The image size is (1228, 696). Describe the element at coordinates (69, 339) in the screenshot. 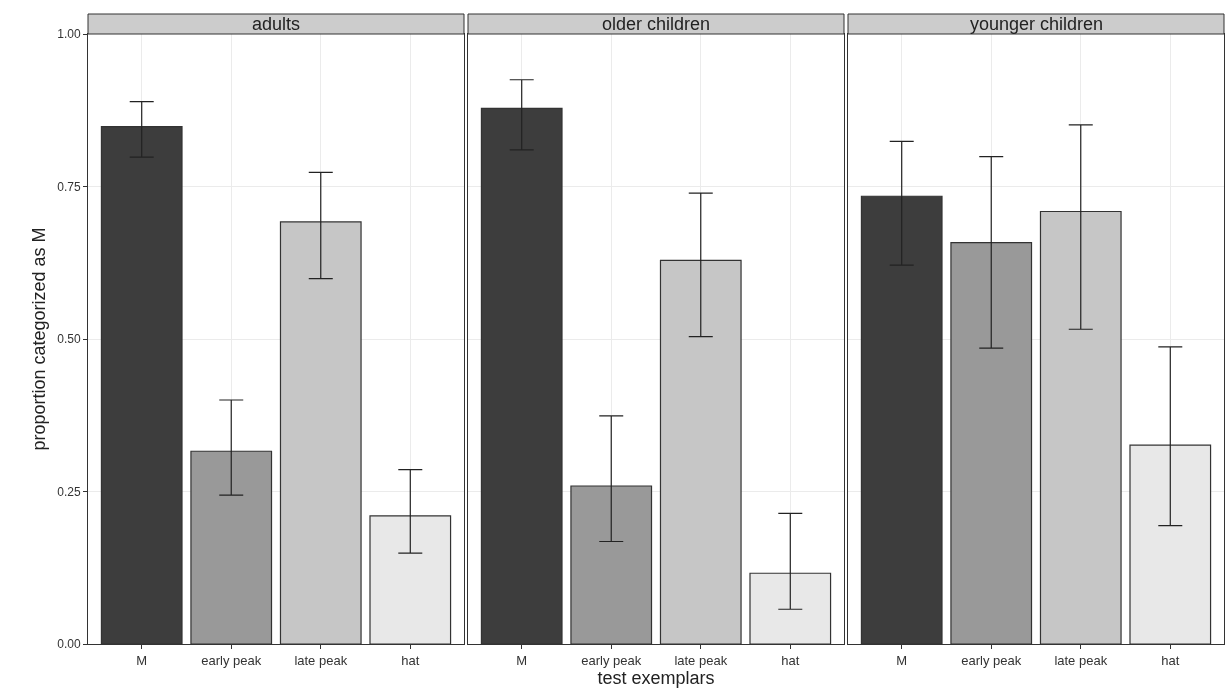

I see `y-tick-label: 0.50` at that location.